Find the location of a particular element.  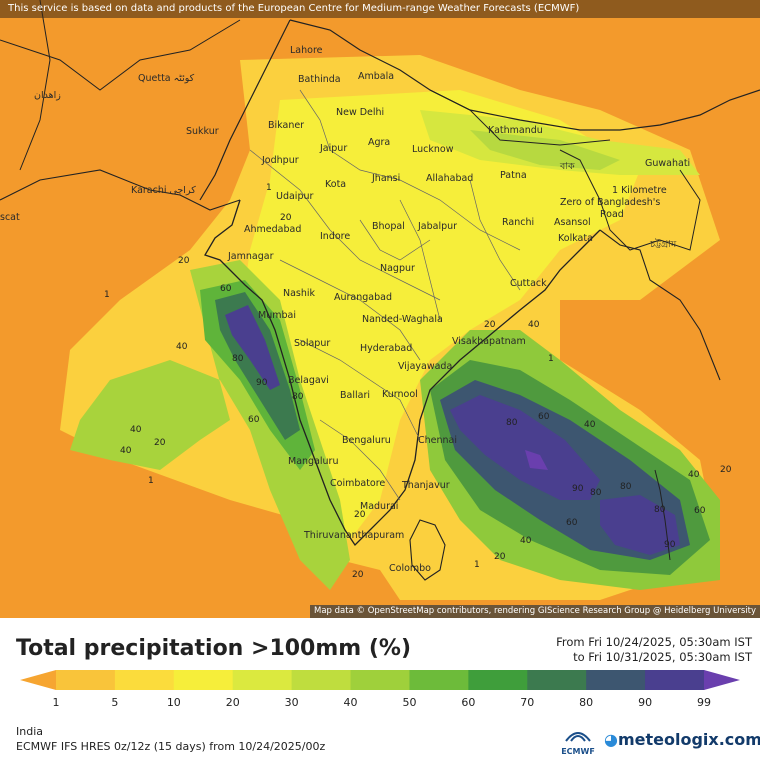

scale-tick-label: 5 is located at coordinates (115, 702).